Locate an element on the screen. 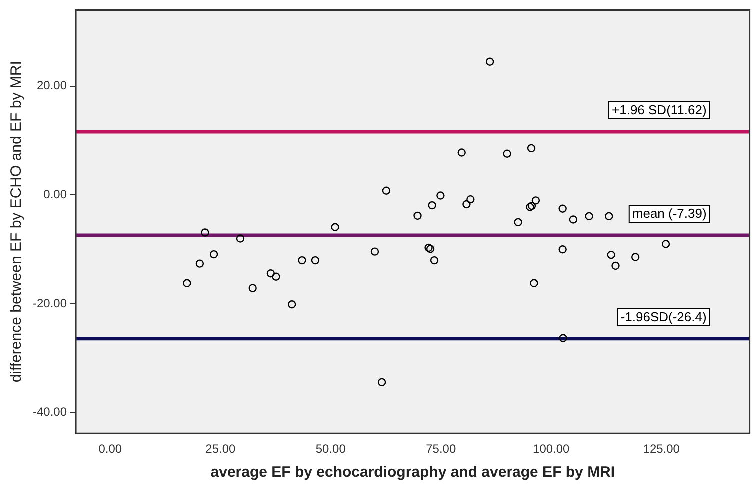 This screenshot has height=490, width=755. y-tick-label: 20.00 is located at coordinates (52, 85).